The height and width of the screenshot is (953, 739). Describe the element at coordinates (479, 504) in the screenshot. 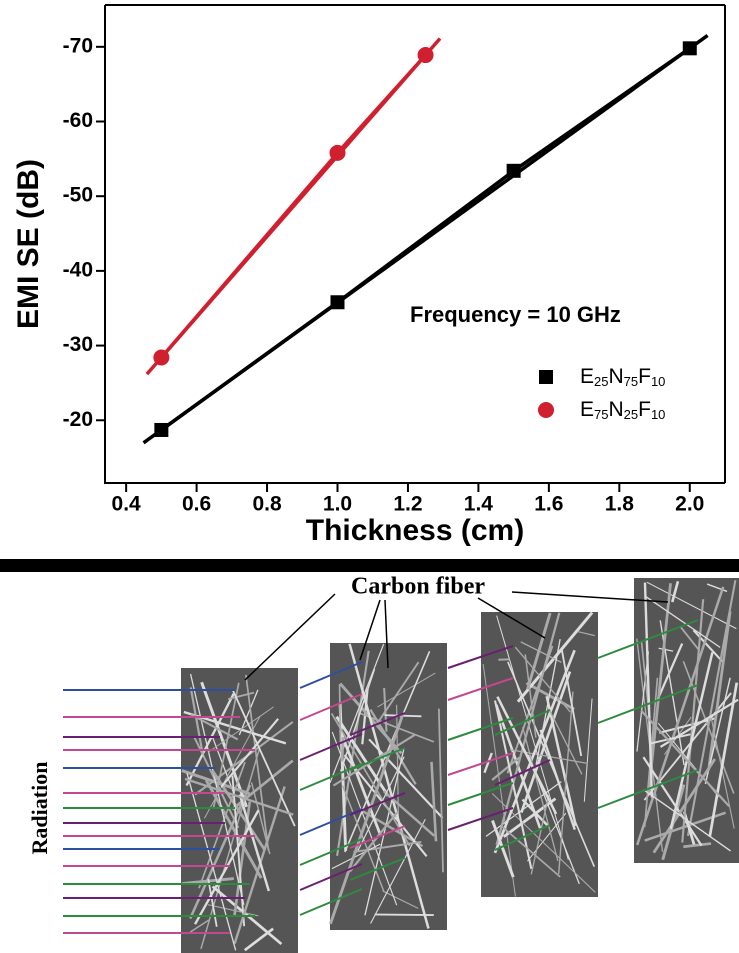

I see `x-tick-label: 1.4` at that location.